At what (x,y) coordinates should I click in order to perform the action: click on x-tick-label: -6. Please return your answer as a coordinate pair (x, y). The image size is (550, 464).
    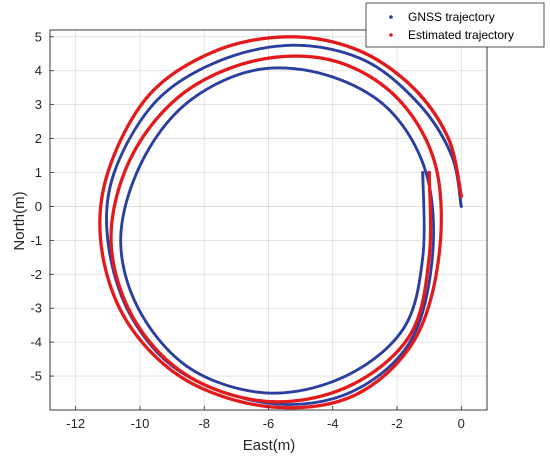
    Looking at the image, I should click on (269, 423).